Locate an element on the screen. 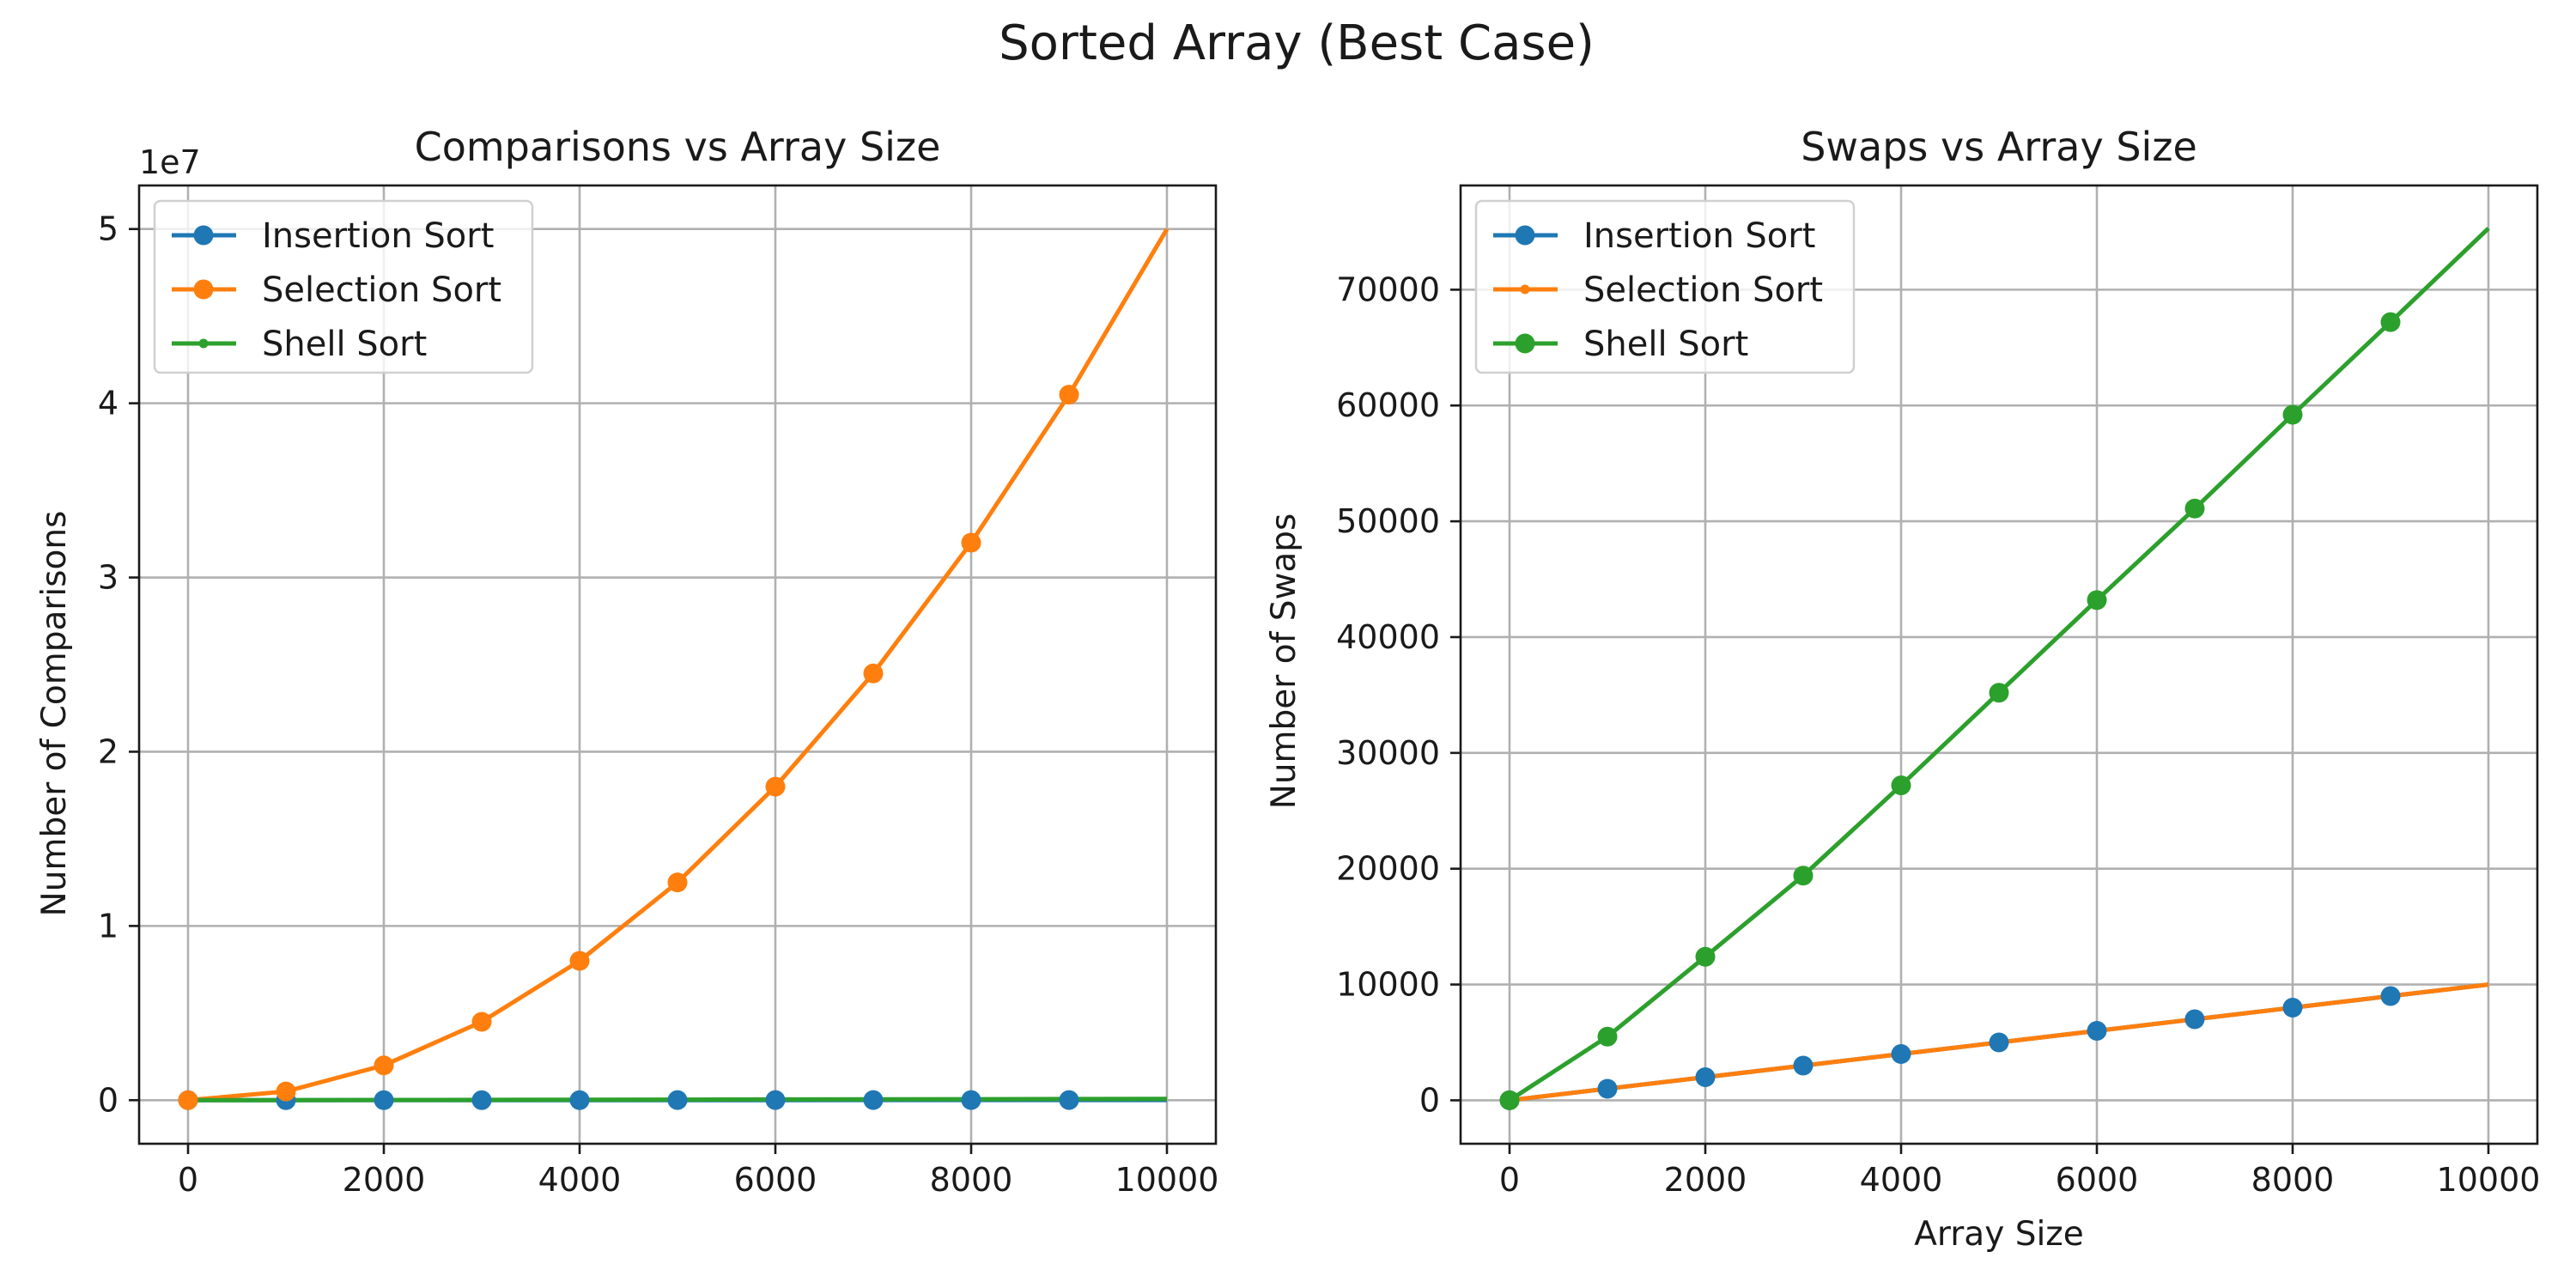 The height and width of the screenshot is (1288, 2576). comparisons-x-tick-label: 4000 is located at coordinates (580, 1180).